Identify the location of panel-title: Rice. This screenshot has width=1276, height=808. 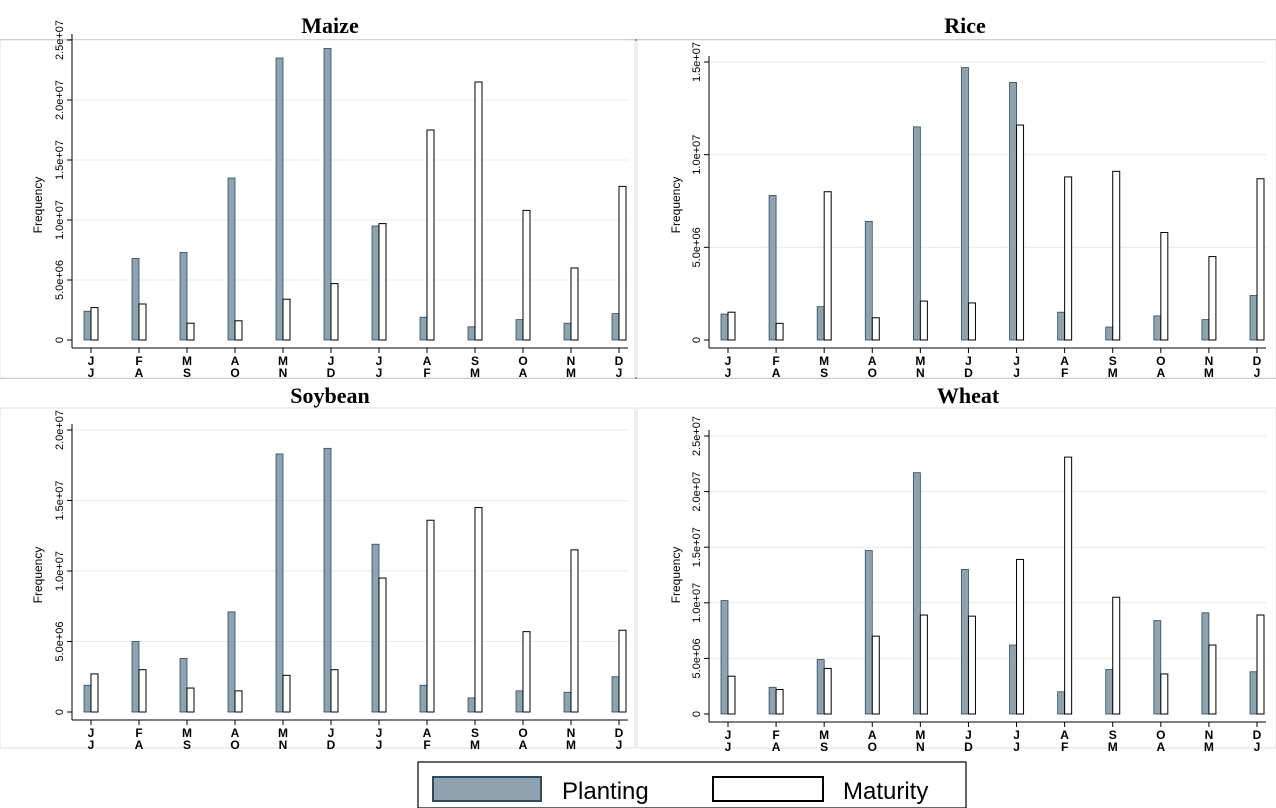
(965, 25).